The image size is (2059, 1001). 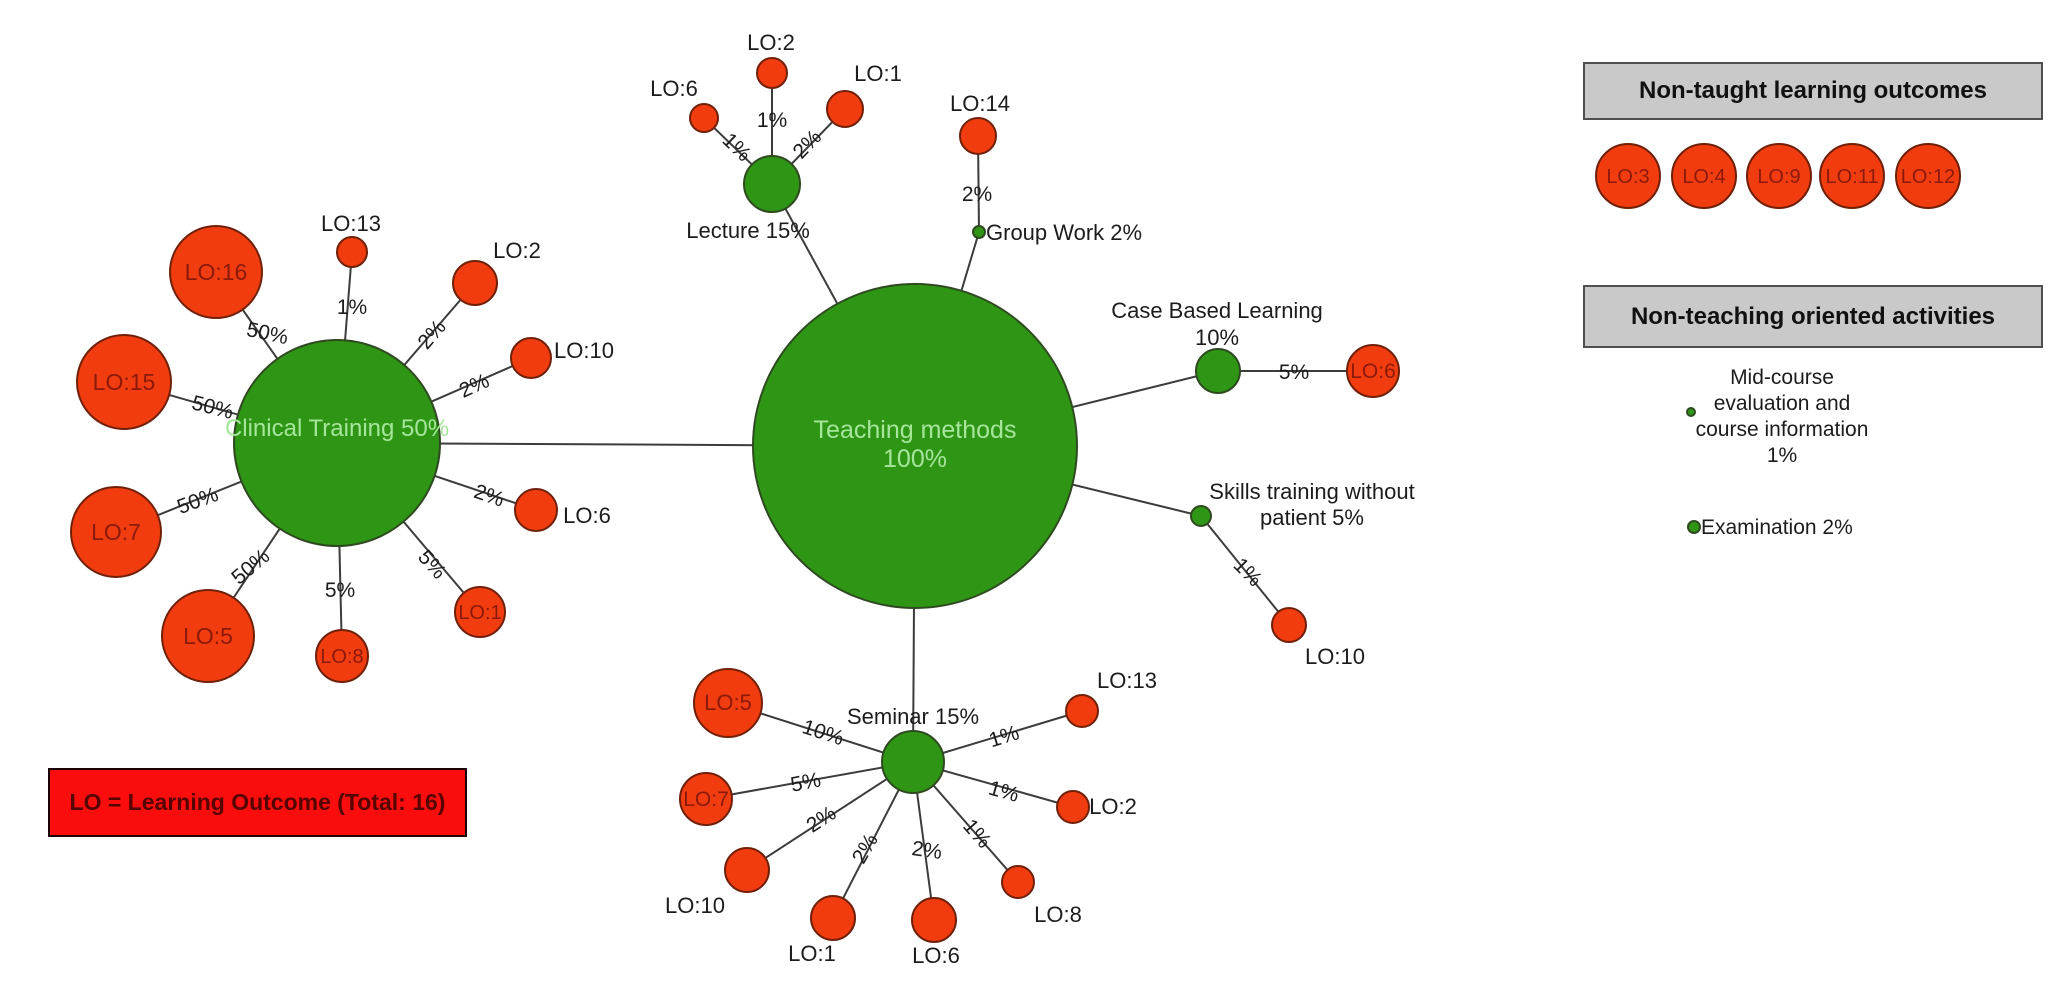 What do you see at coordinates (913, 716) in the screenshot?
I see `label-seminar-15-: Seminar 15%` at bounding box center [913, 716].